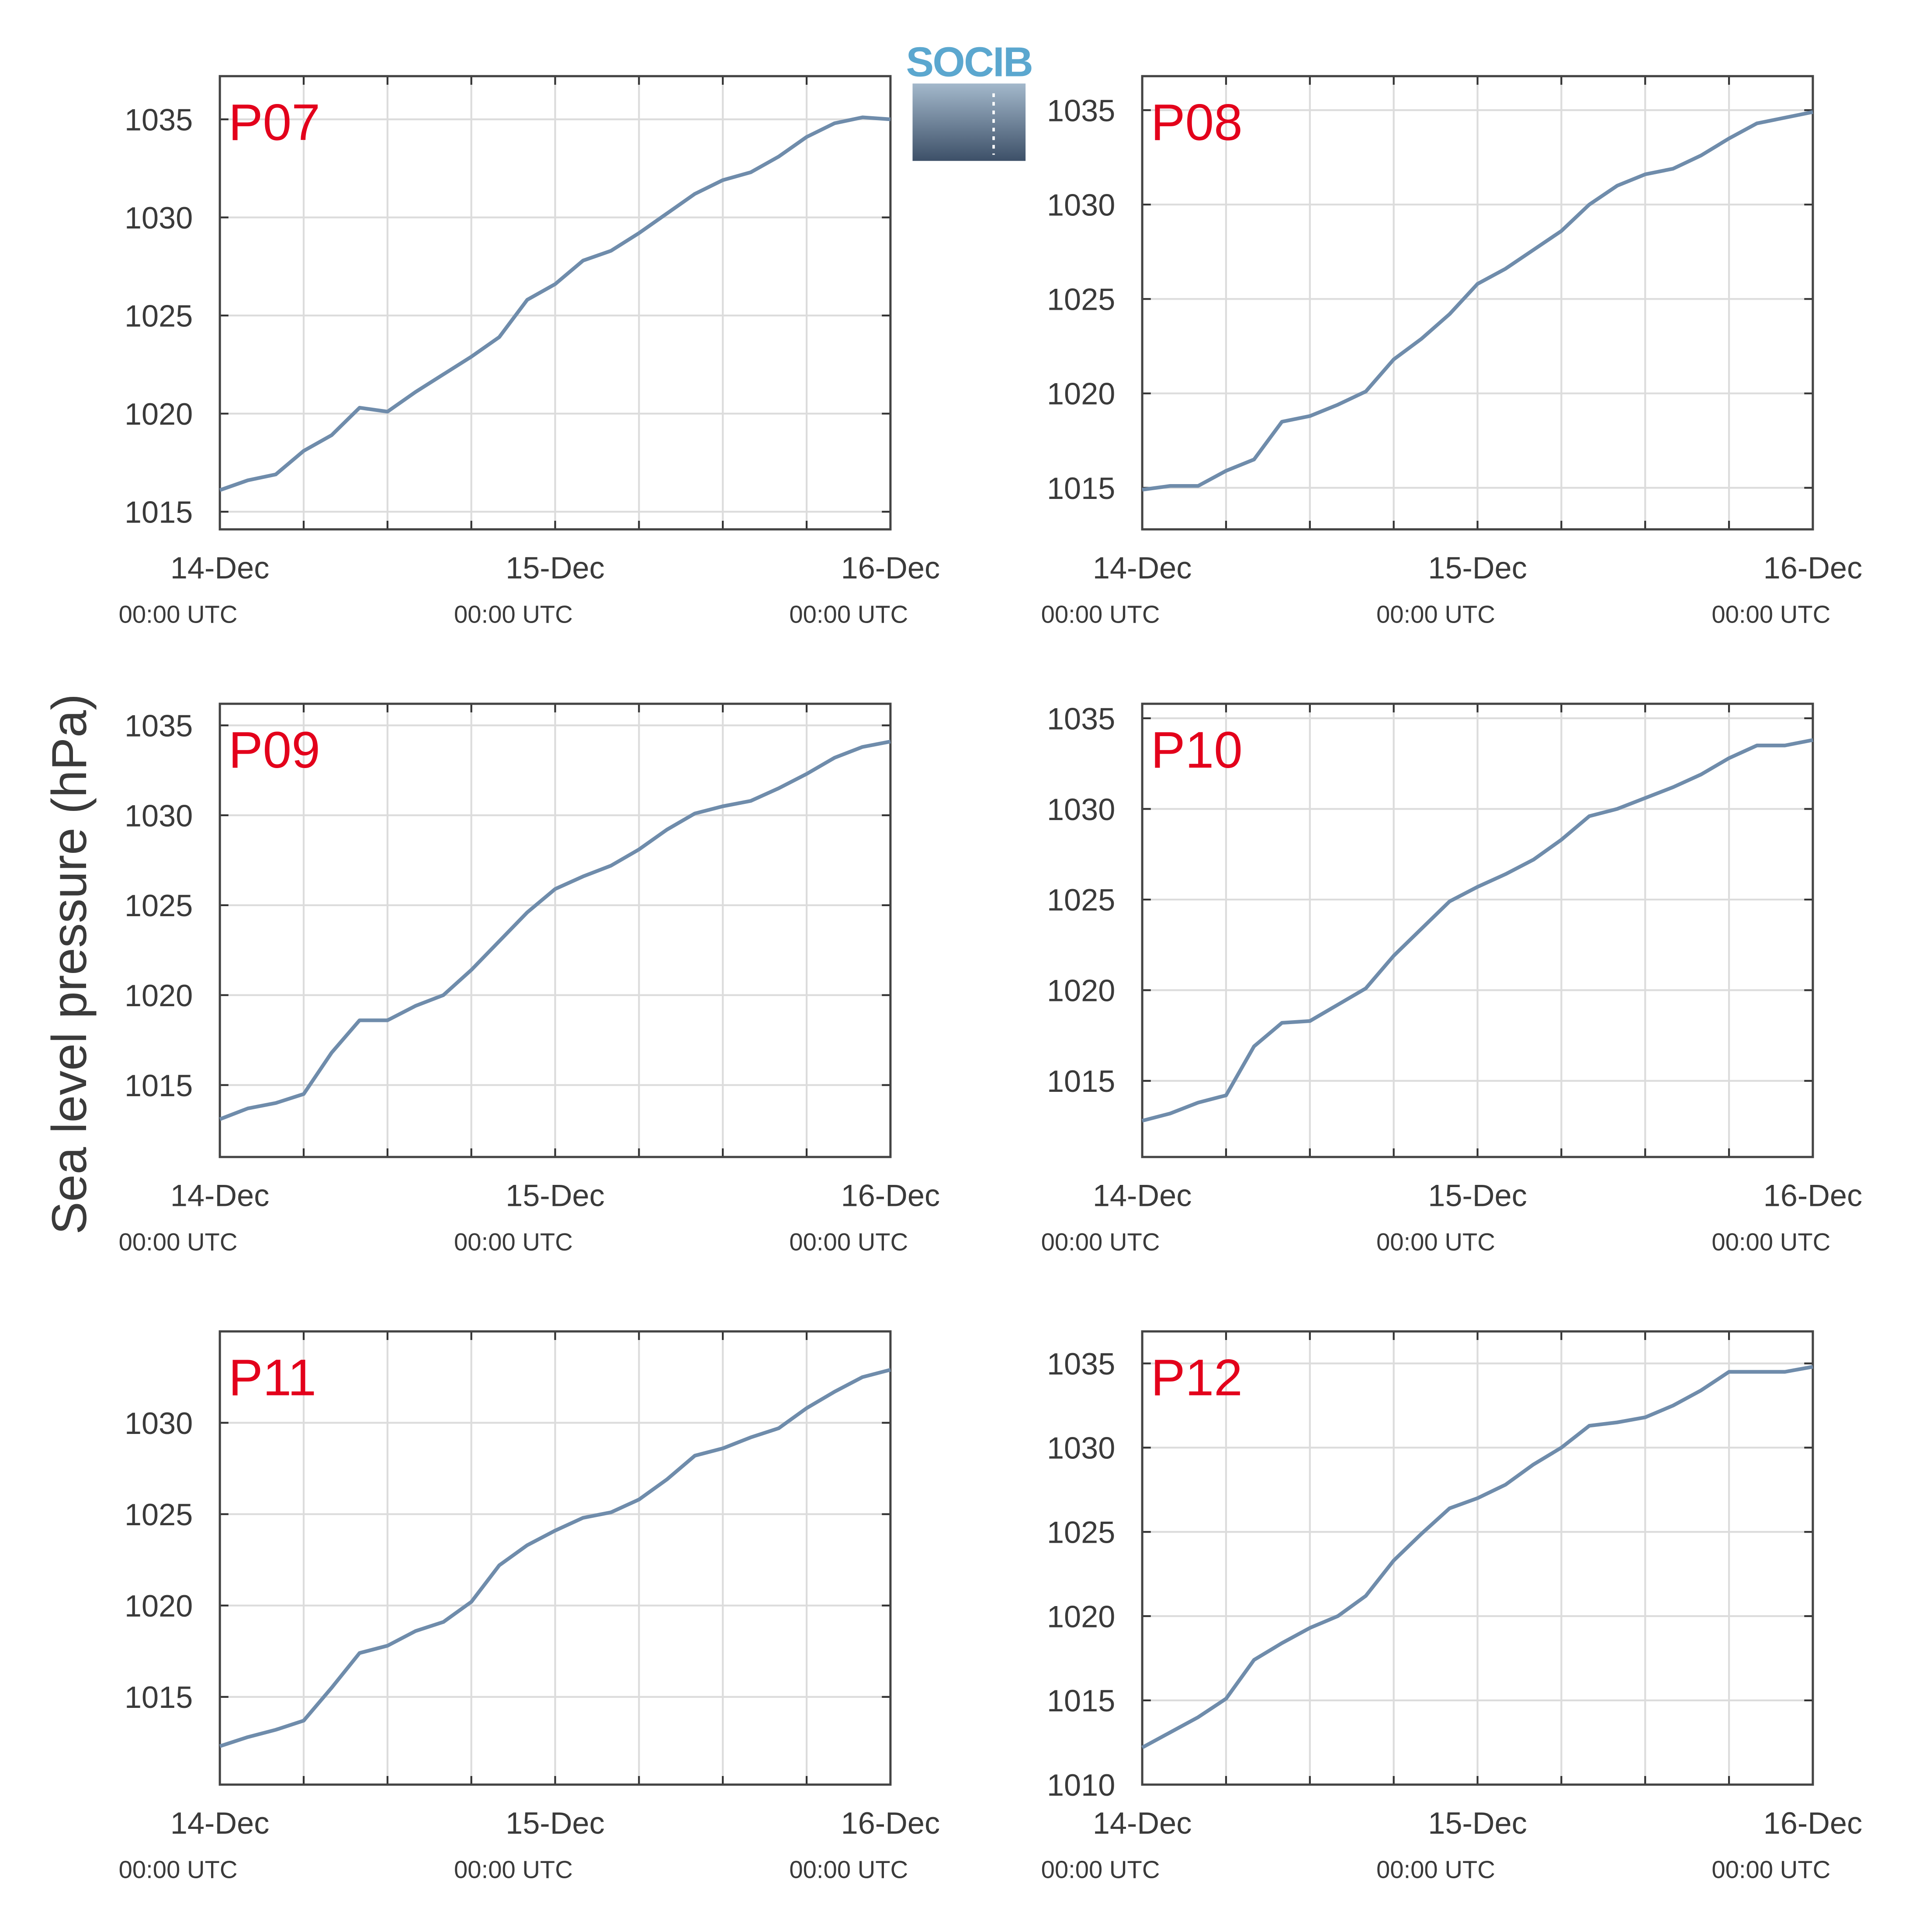 The height and width of the screenshot is (1932, 1916). I want to click on panel-title: P07, so click(274, 122).